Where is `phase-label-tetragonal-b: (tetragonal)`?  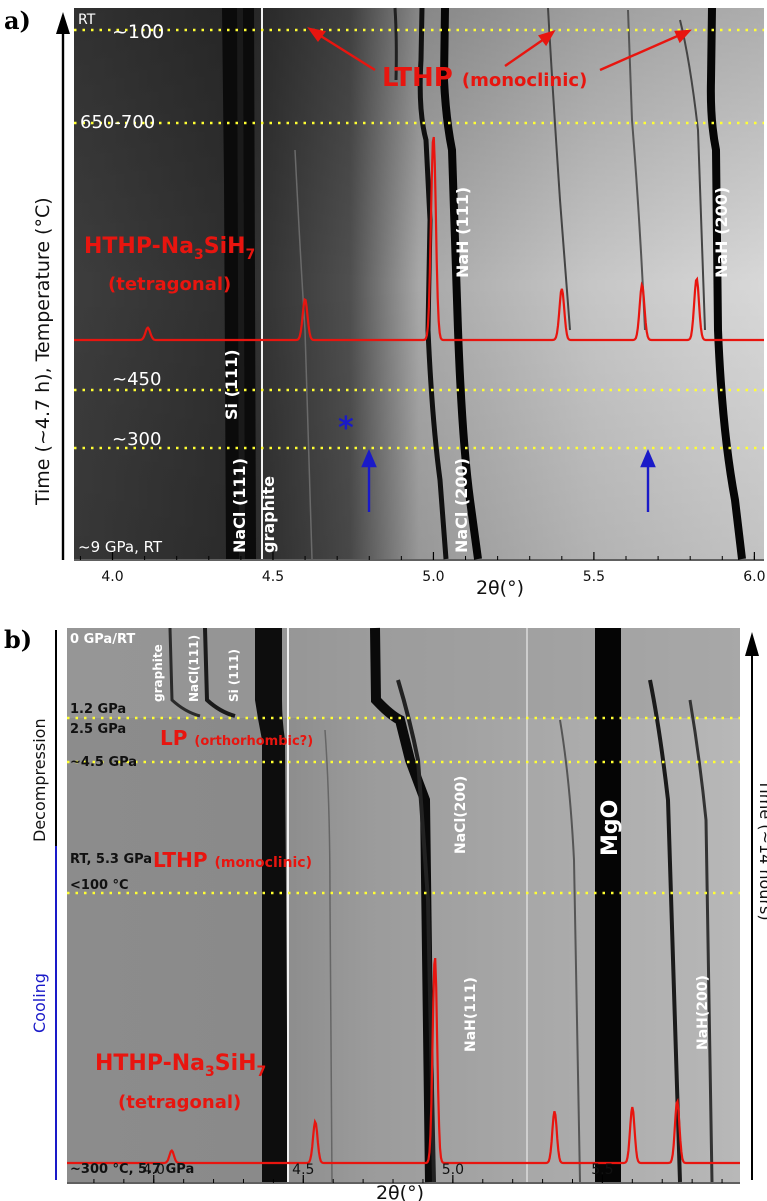 phase-label-tetragonal-b: (tetragonal) is located at coordinates (179, 1102).